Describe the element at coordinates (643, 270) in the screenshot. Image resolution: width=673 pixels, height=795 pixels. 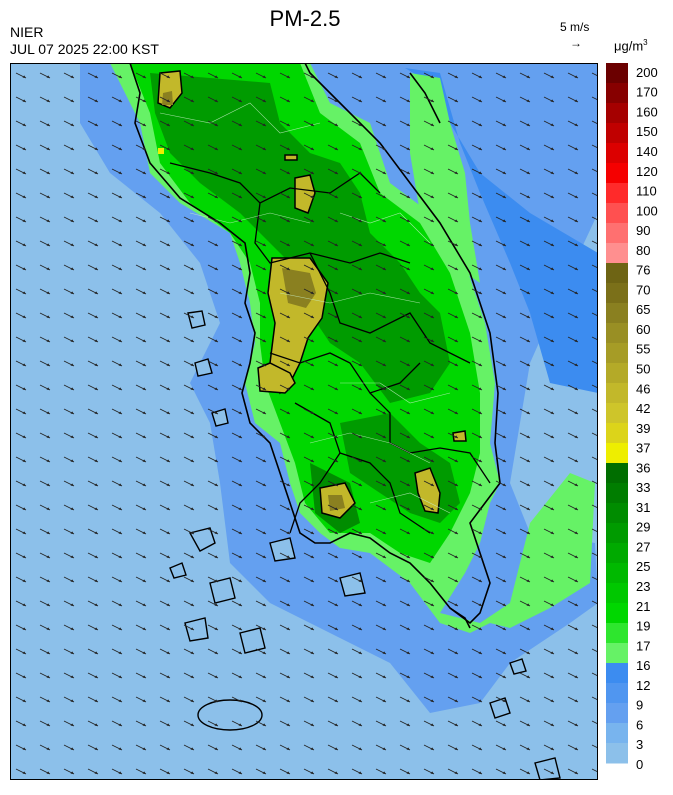
I see `legend-label: 76` at that location.